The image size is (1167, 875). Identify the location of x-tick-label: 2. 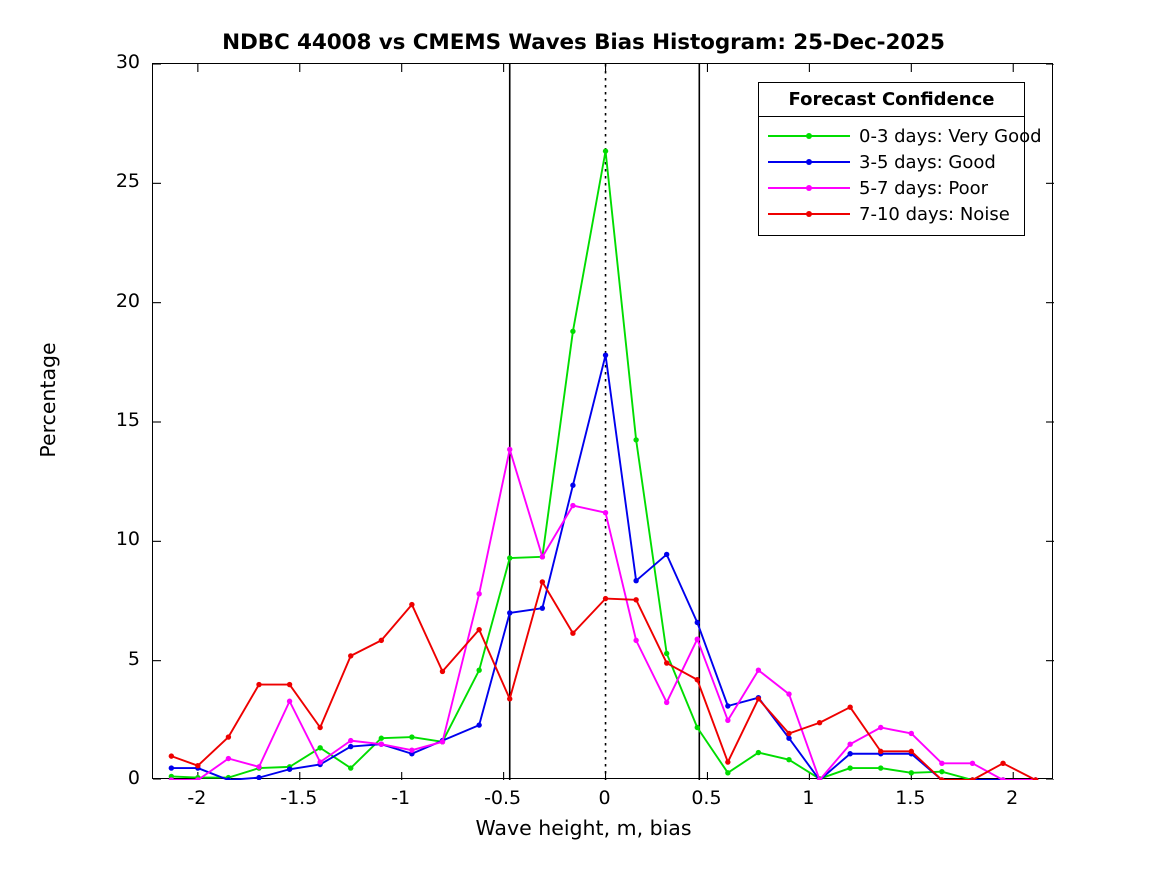
(1012, 798).